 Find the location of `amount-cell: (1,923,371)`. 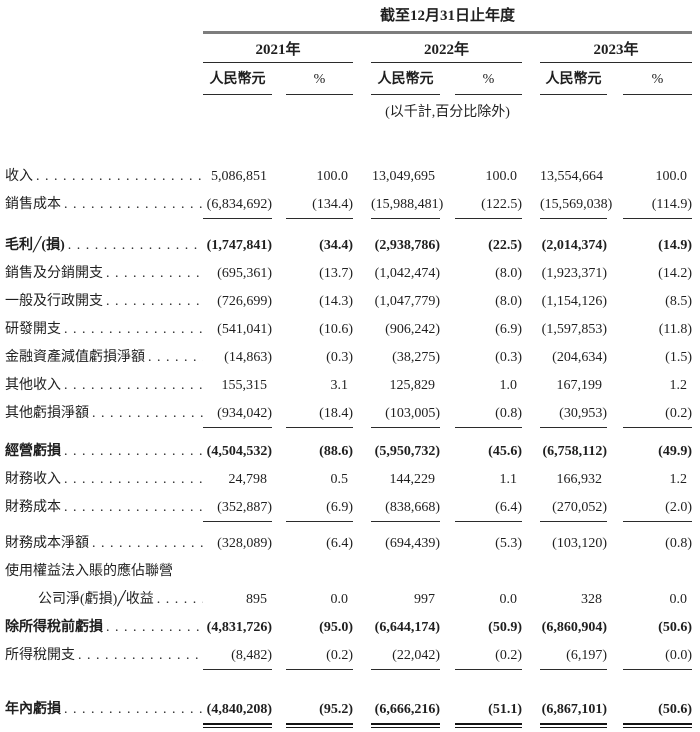

amount-cell: (1,923,371) is located at coordinates (573, 274).